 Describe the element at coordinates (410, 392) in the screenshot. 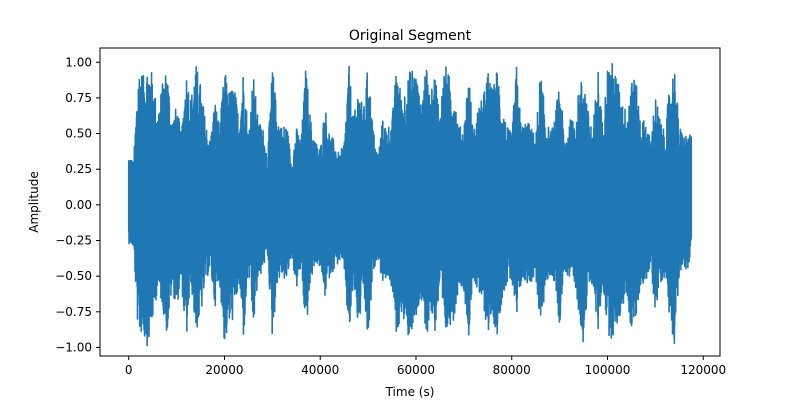

I see `x-axis-label: Time (s)` at that location.